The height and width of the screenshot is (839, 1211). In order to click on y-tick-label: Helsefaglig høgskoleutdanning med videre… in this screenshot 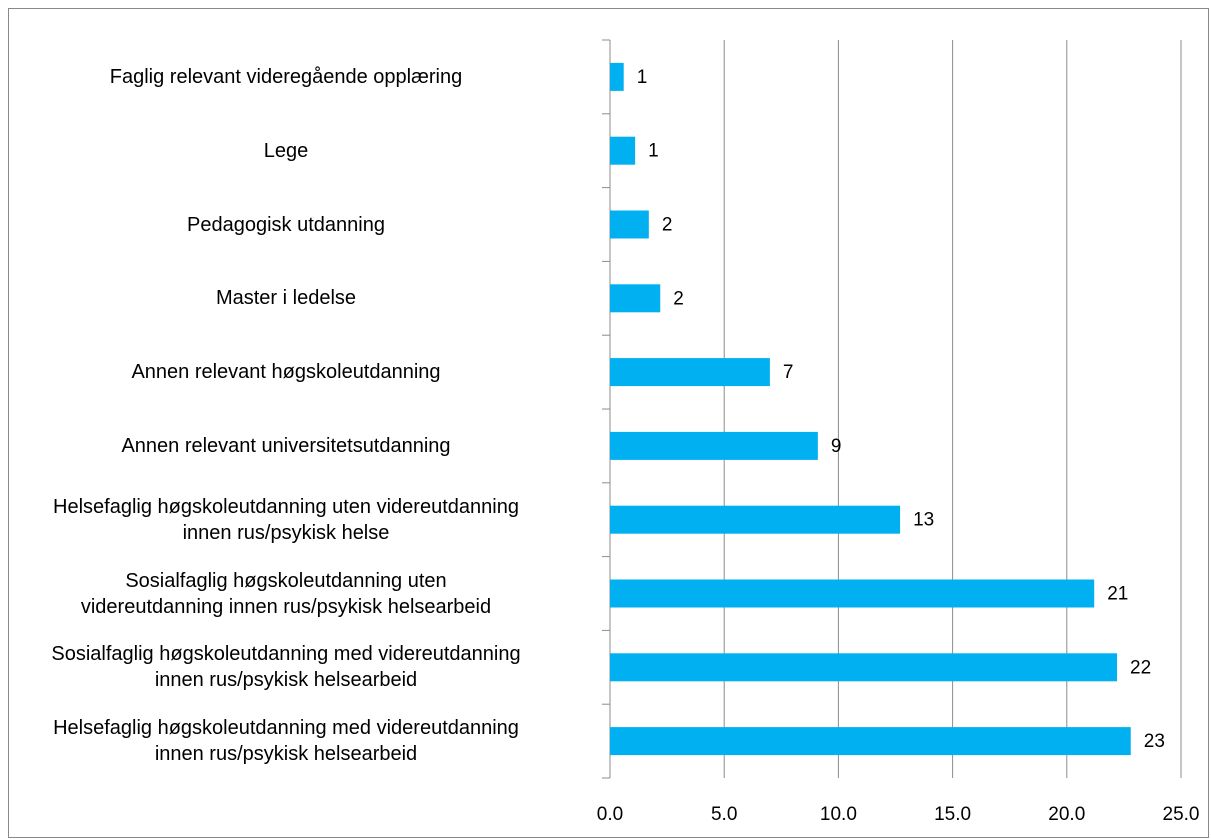, I will do `click(286, 741)`.